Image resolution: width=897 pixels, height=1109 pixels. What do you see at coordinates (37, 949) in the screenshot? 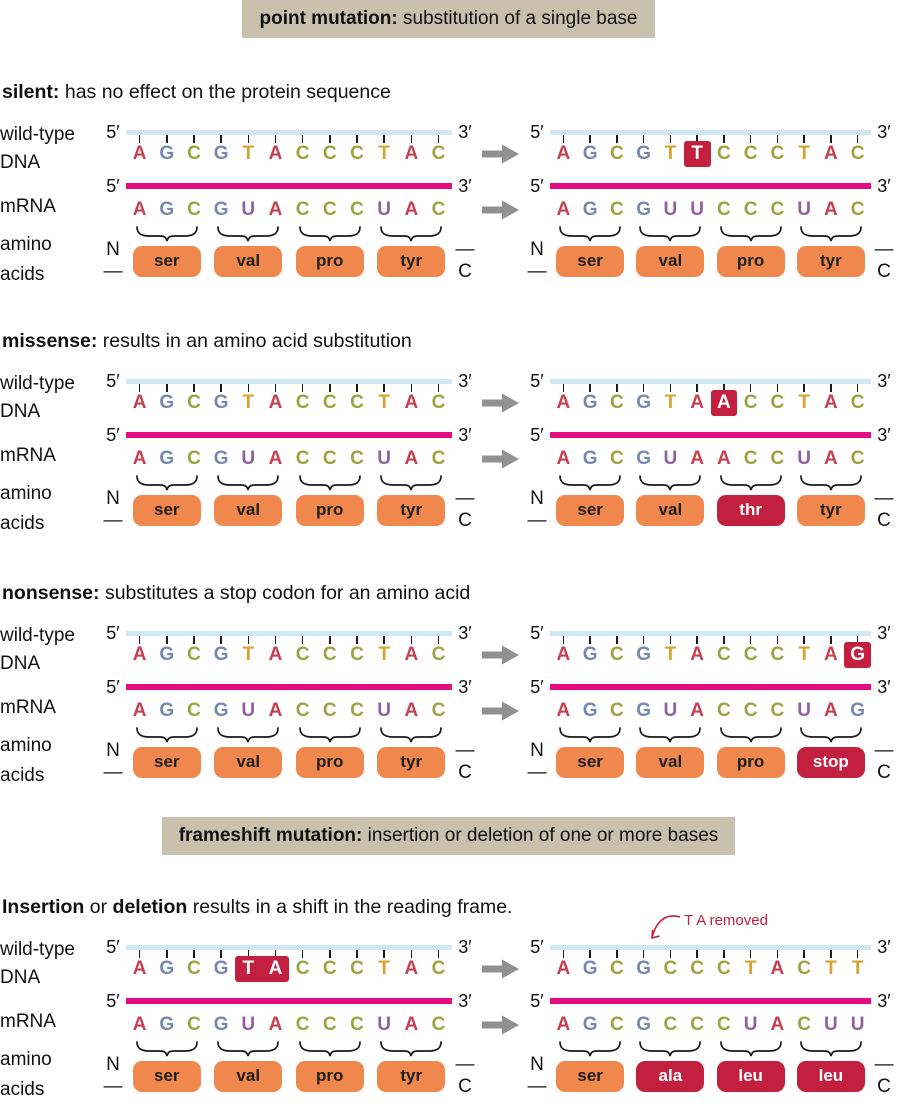
I see `wildtype-label: wild-type` at bounding box center [37, 949].